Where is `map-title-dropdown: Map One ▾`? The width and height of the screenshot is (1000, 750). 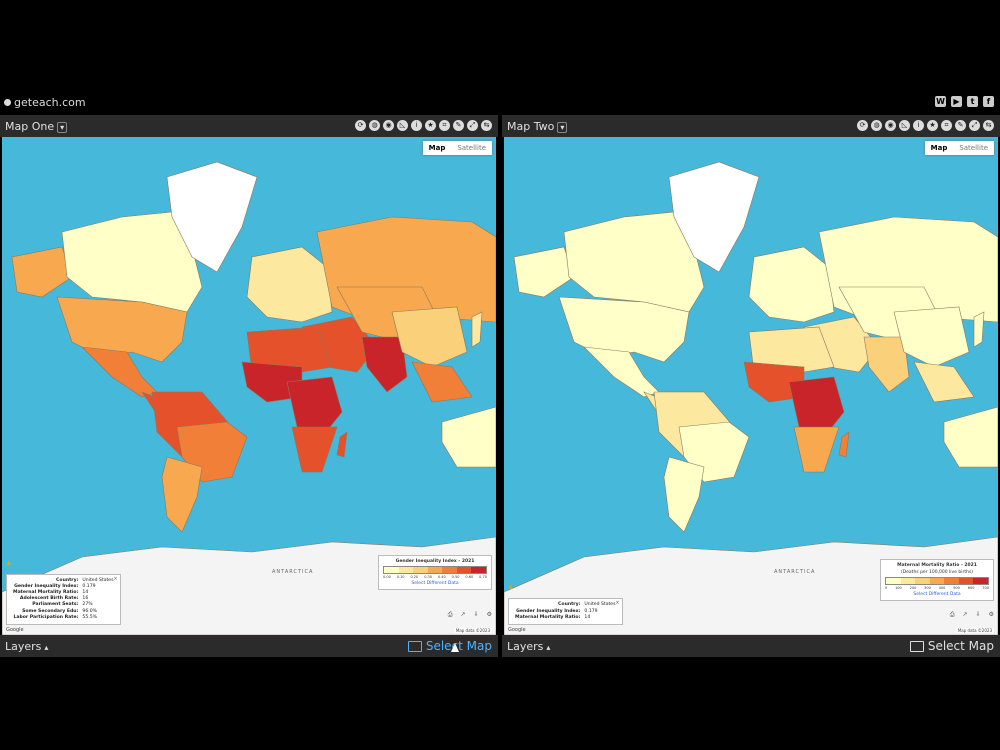 map-title-dropdown: Map One ▾ is located at coordinates (36, 126).